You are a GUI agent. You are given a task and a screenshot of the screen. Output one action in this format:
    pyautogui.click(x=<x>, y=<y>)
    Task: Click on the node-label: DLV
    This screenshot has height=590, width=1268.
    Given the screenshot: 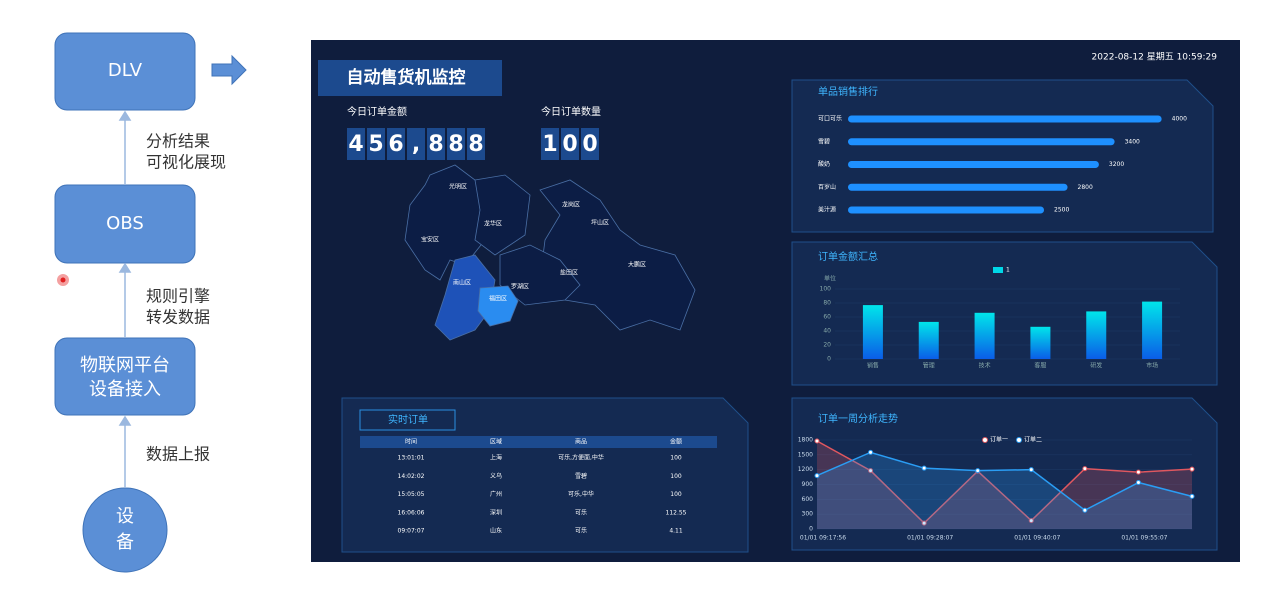 What is the action you would take?
    pyautogui.click(x=125, y=70)
    